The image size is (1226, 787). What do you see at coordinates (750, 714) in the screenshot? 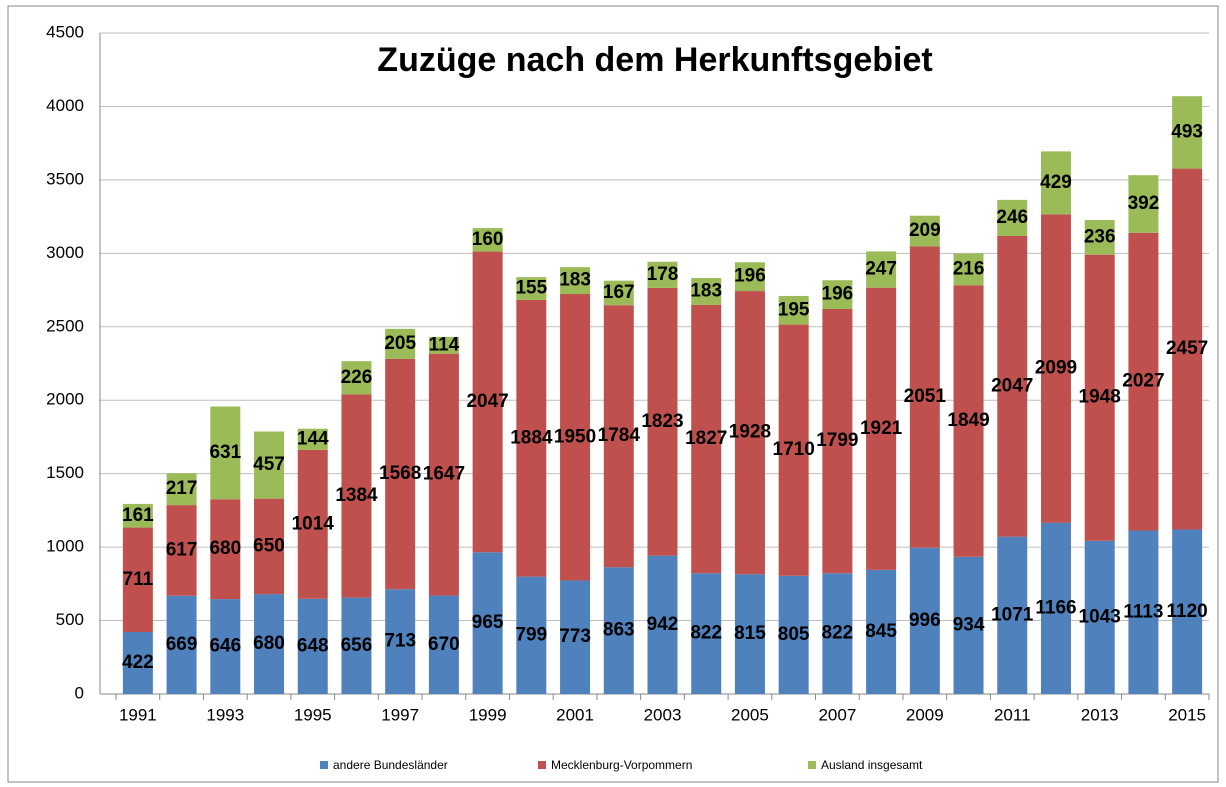
I see `x-tick-label: 2005` at bounding box center [750, 714].